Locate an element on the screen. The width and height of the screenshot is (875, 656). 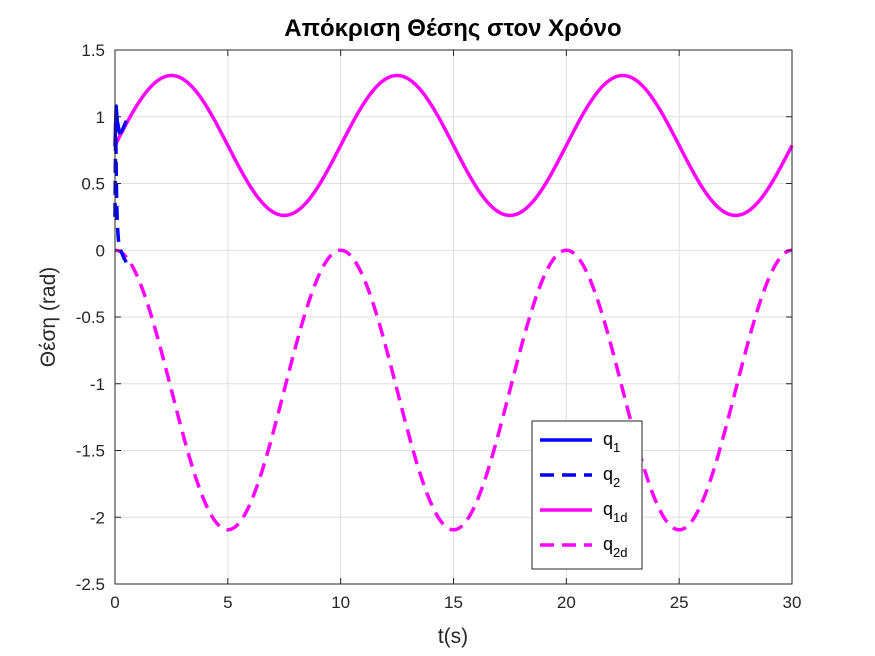
chart-title: Απόκριση Θέσης στον Χρόνο is located at coordinates (452, 28).